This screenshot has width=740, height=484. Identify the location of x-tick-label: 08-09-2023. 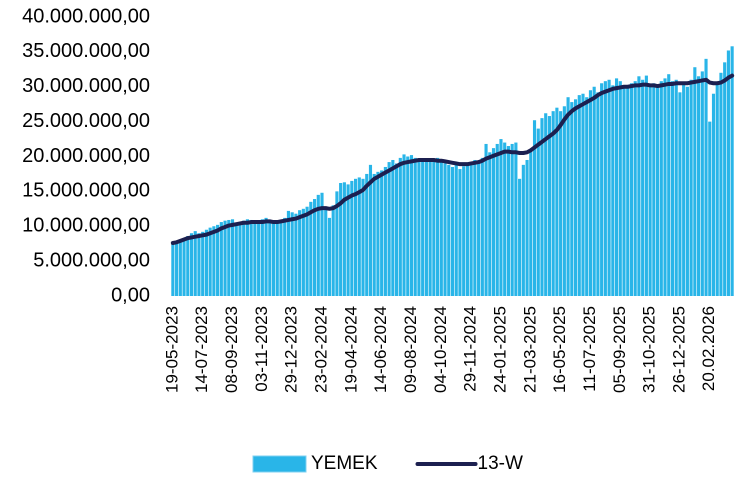
(231, 349).